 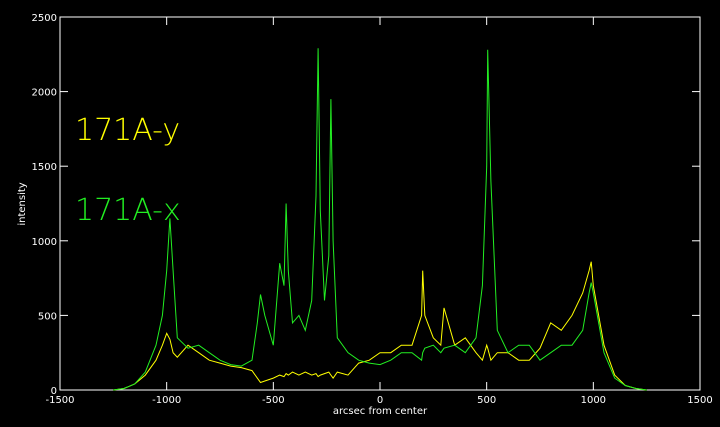 I want to click on x-tick-label: -1000, so click(x=166, y=400).